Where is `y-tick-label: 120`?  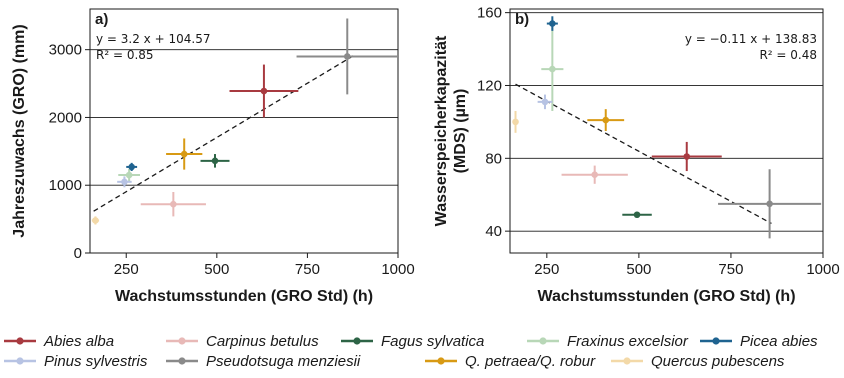
y-tick-label: 120 is located at coordinates (489, 85).